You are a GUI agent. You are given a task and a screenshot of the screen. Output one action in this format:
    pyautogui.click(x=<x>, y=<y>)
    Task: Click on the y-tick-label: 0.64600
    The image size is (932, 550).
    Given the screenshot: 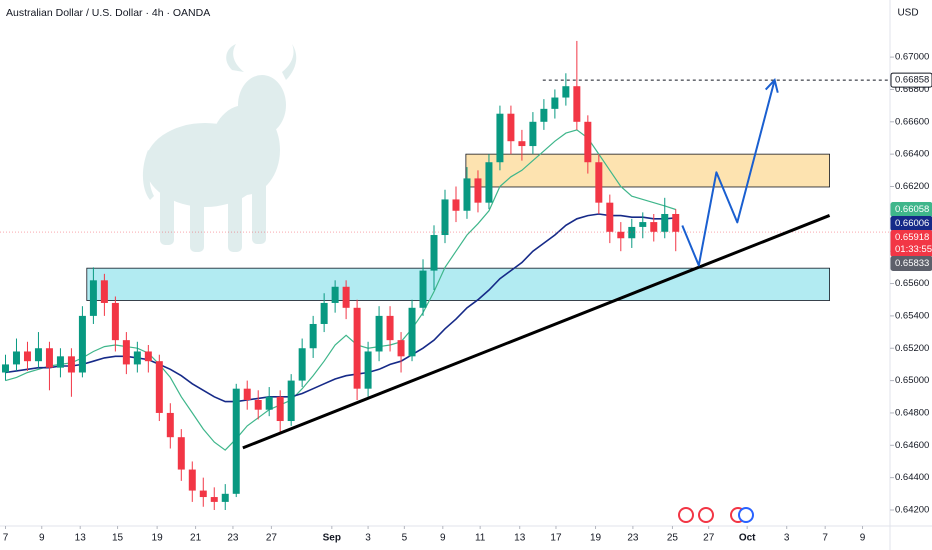 What is the action you would take?
    pyautogui.click(x=912, y=445)
    